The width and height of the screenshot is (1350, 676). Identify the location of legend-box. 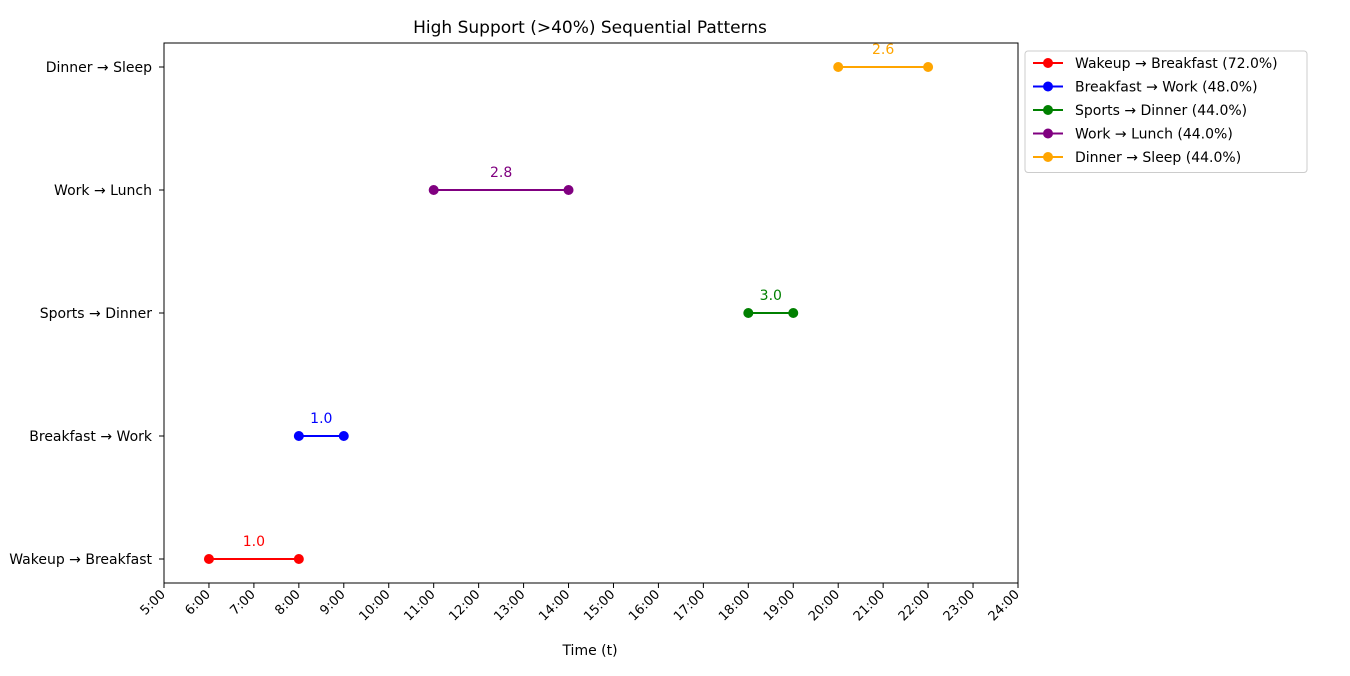
(1166, 111).